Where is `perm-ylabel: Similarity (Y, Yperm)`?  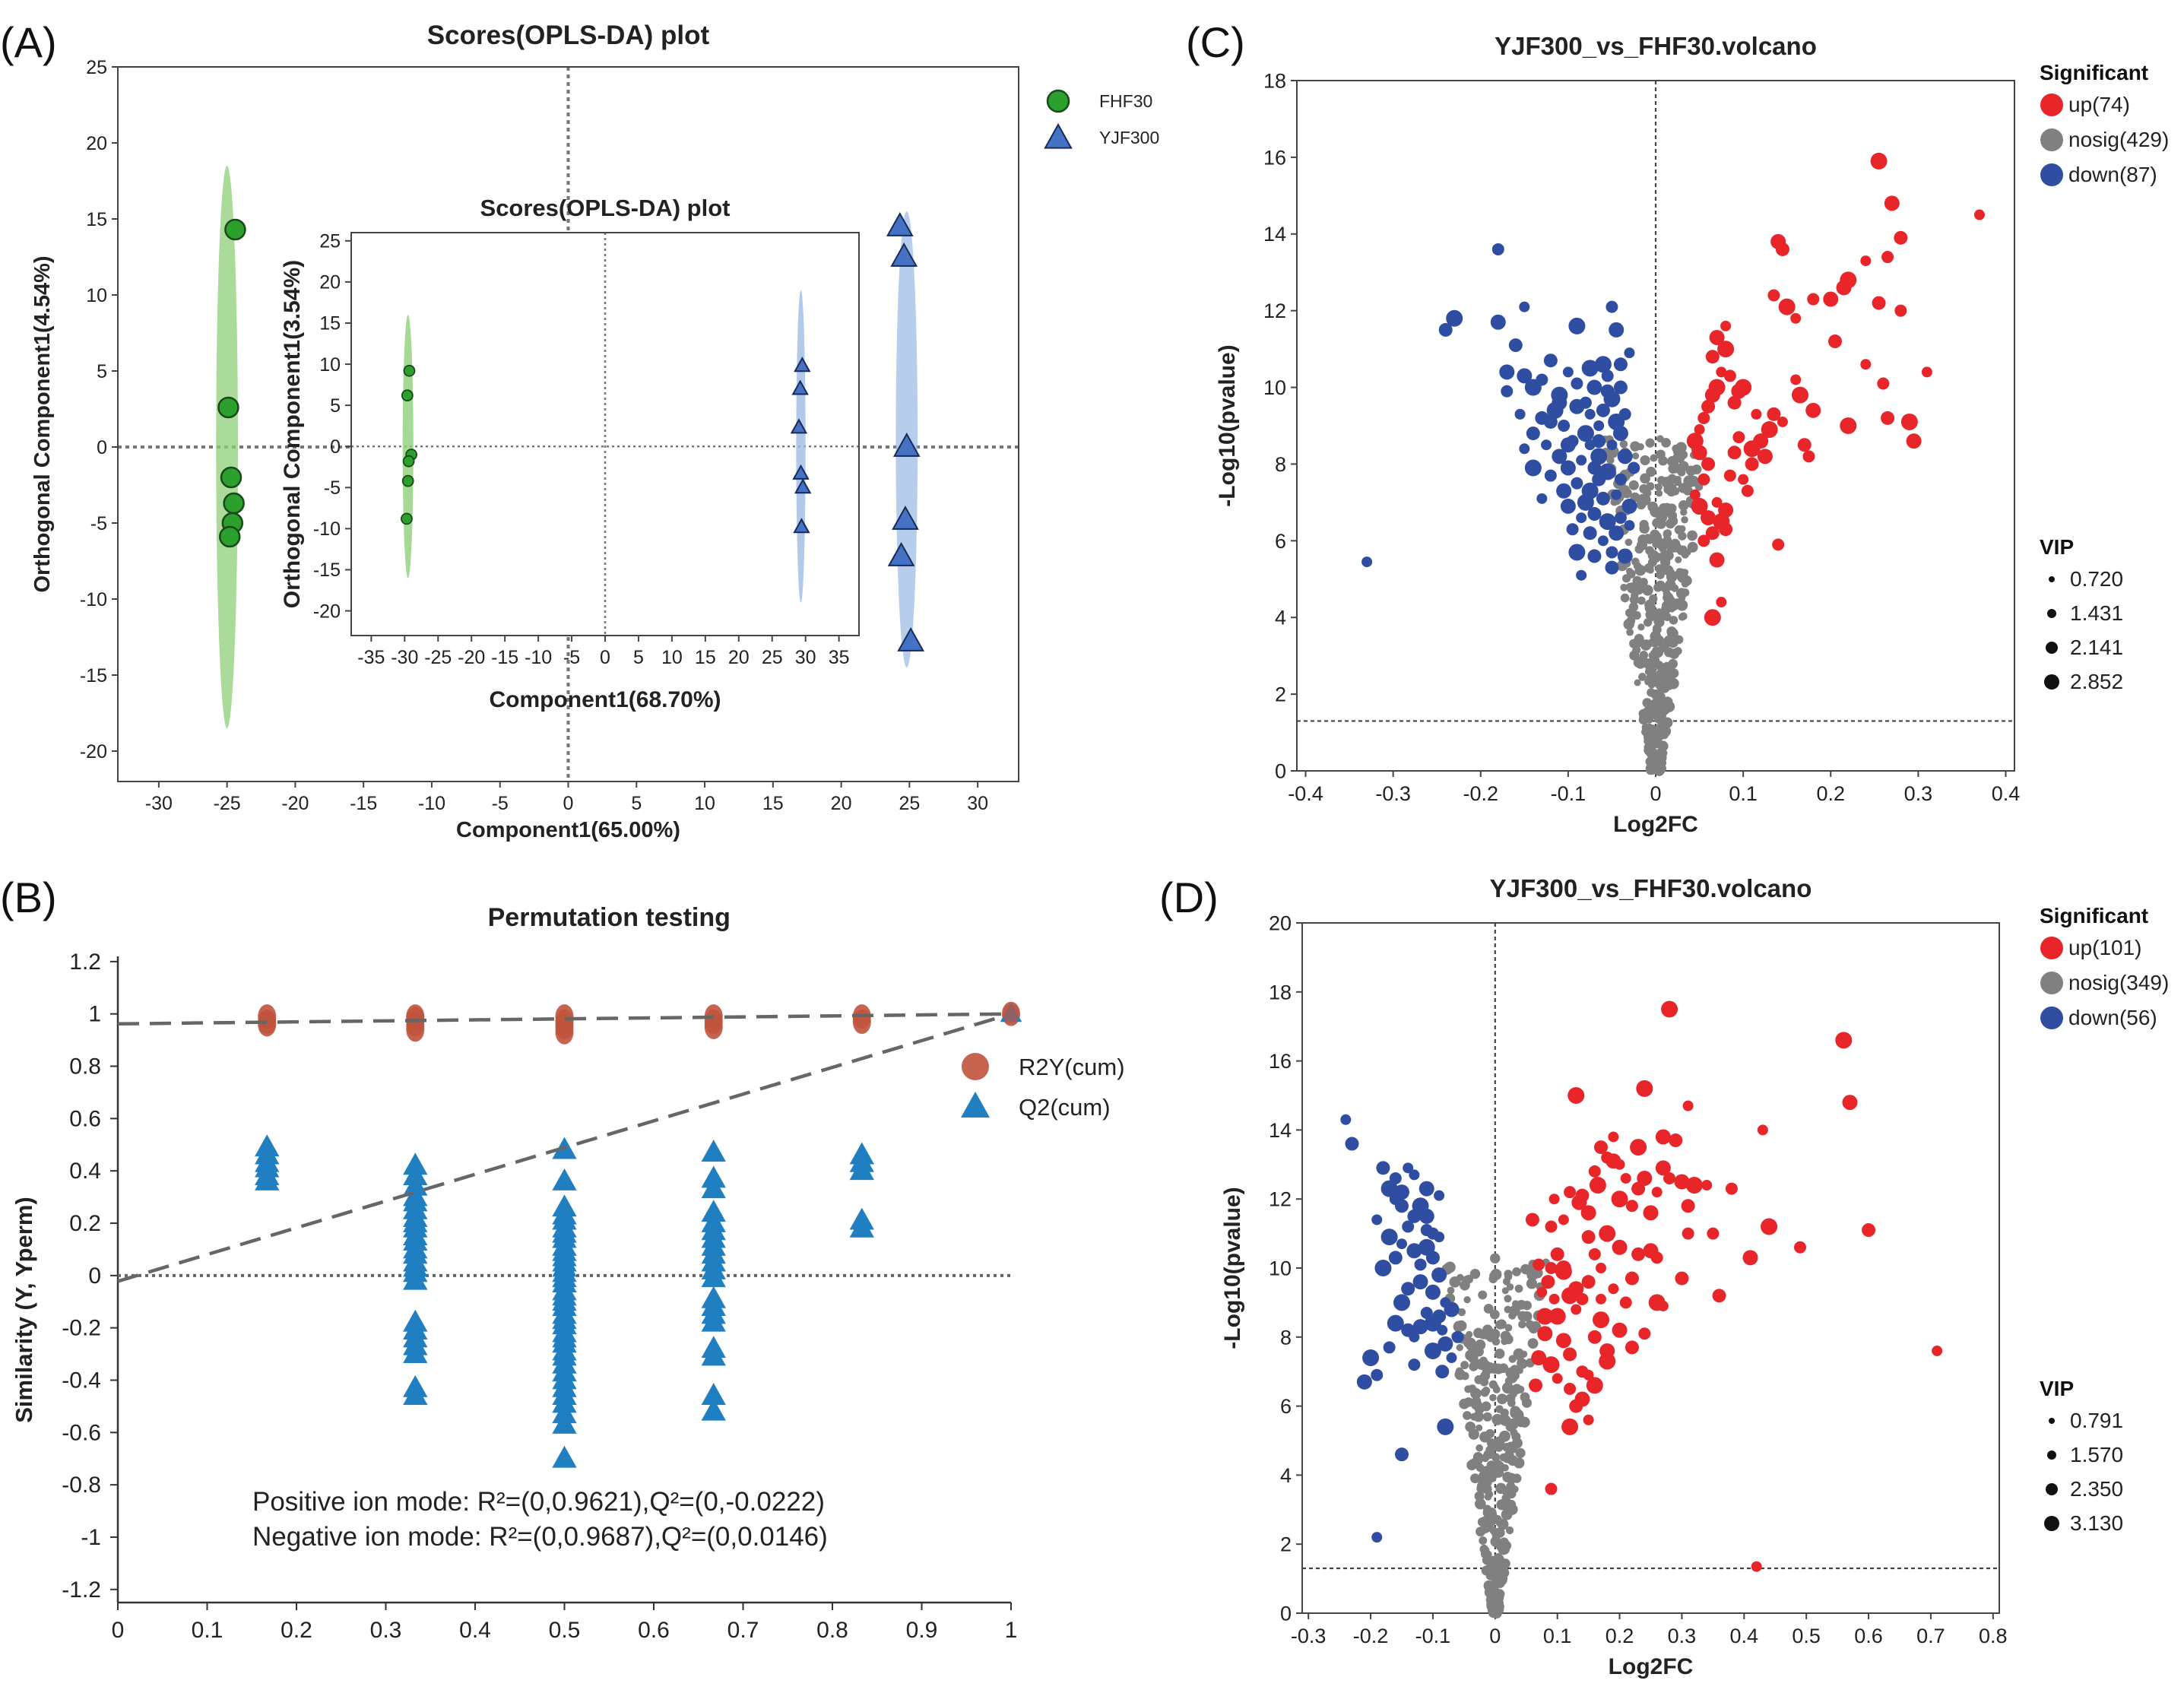
perm-ylabel: Similarity (Y, Yperm) is located at coordinates (24, 1310).